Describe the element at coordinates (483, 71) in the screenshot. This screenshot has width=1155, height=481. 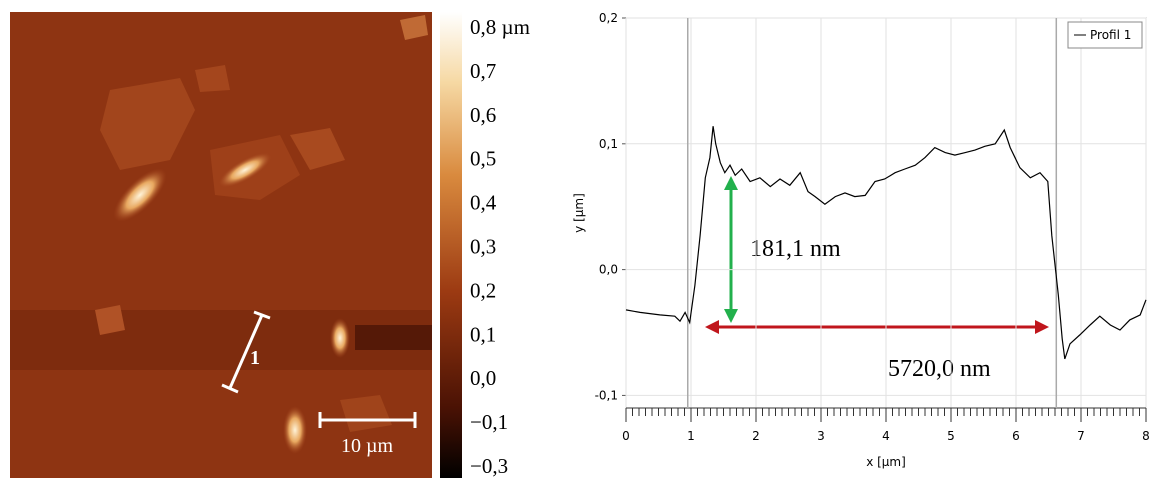
I see `colorbar-label: 0,7` at that location.